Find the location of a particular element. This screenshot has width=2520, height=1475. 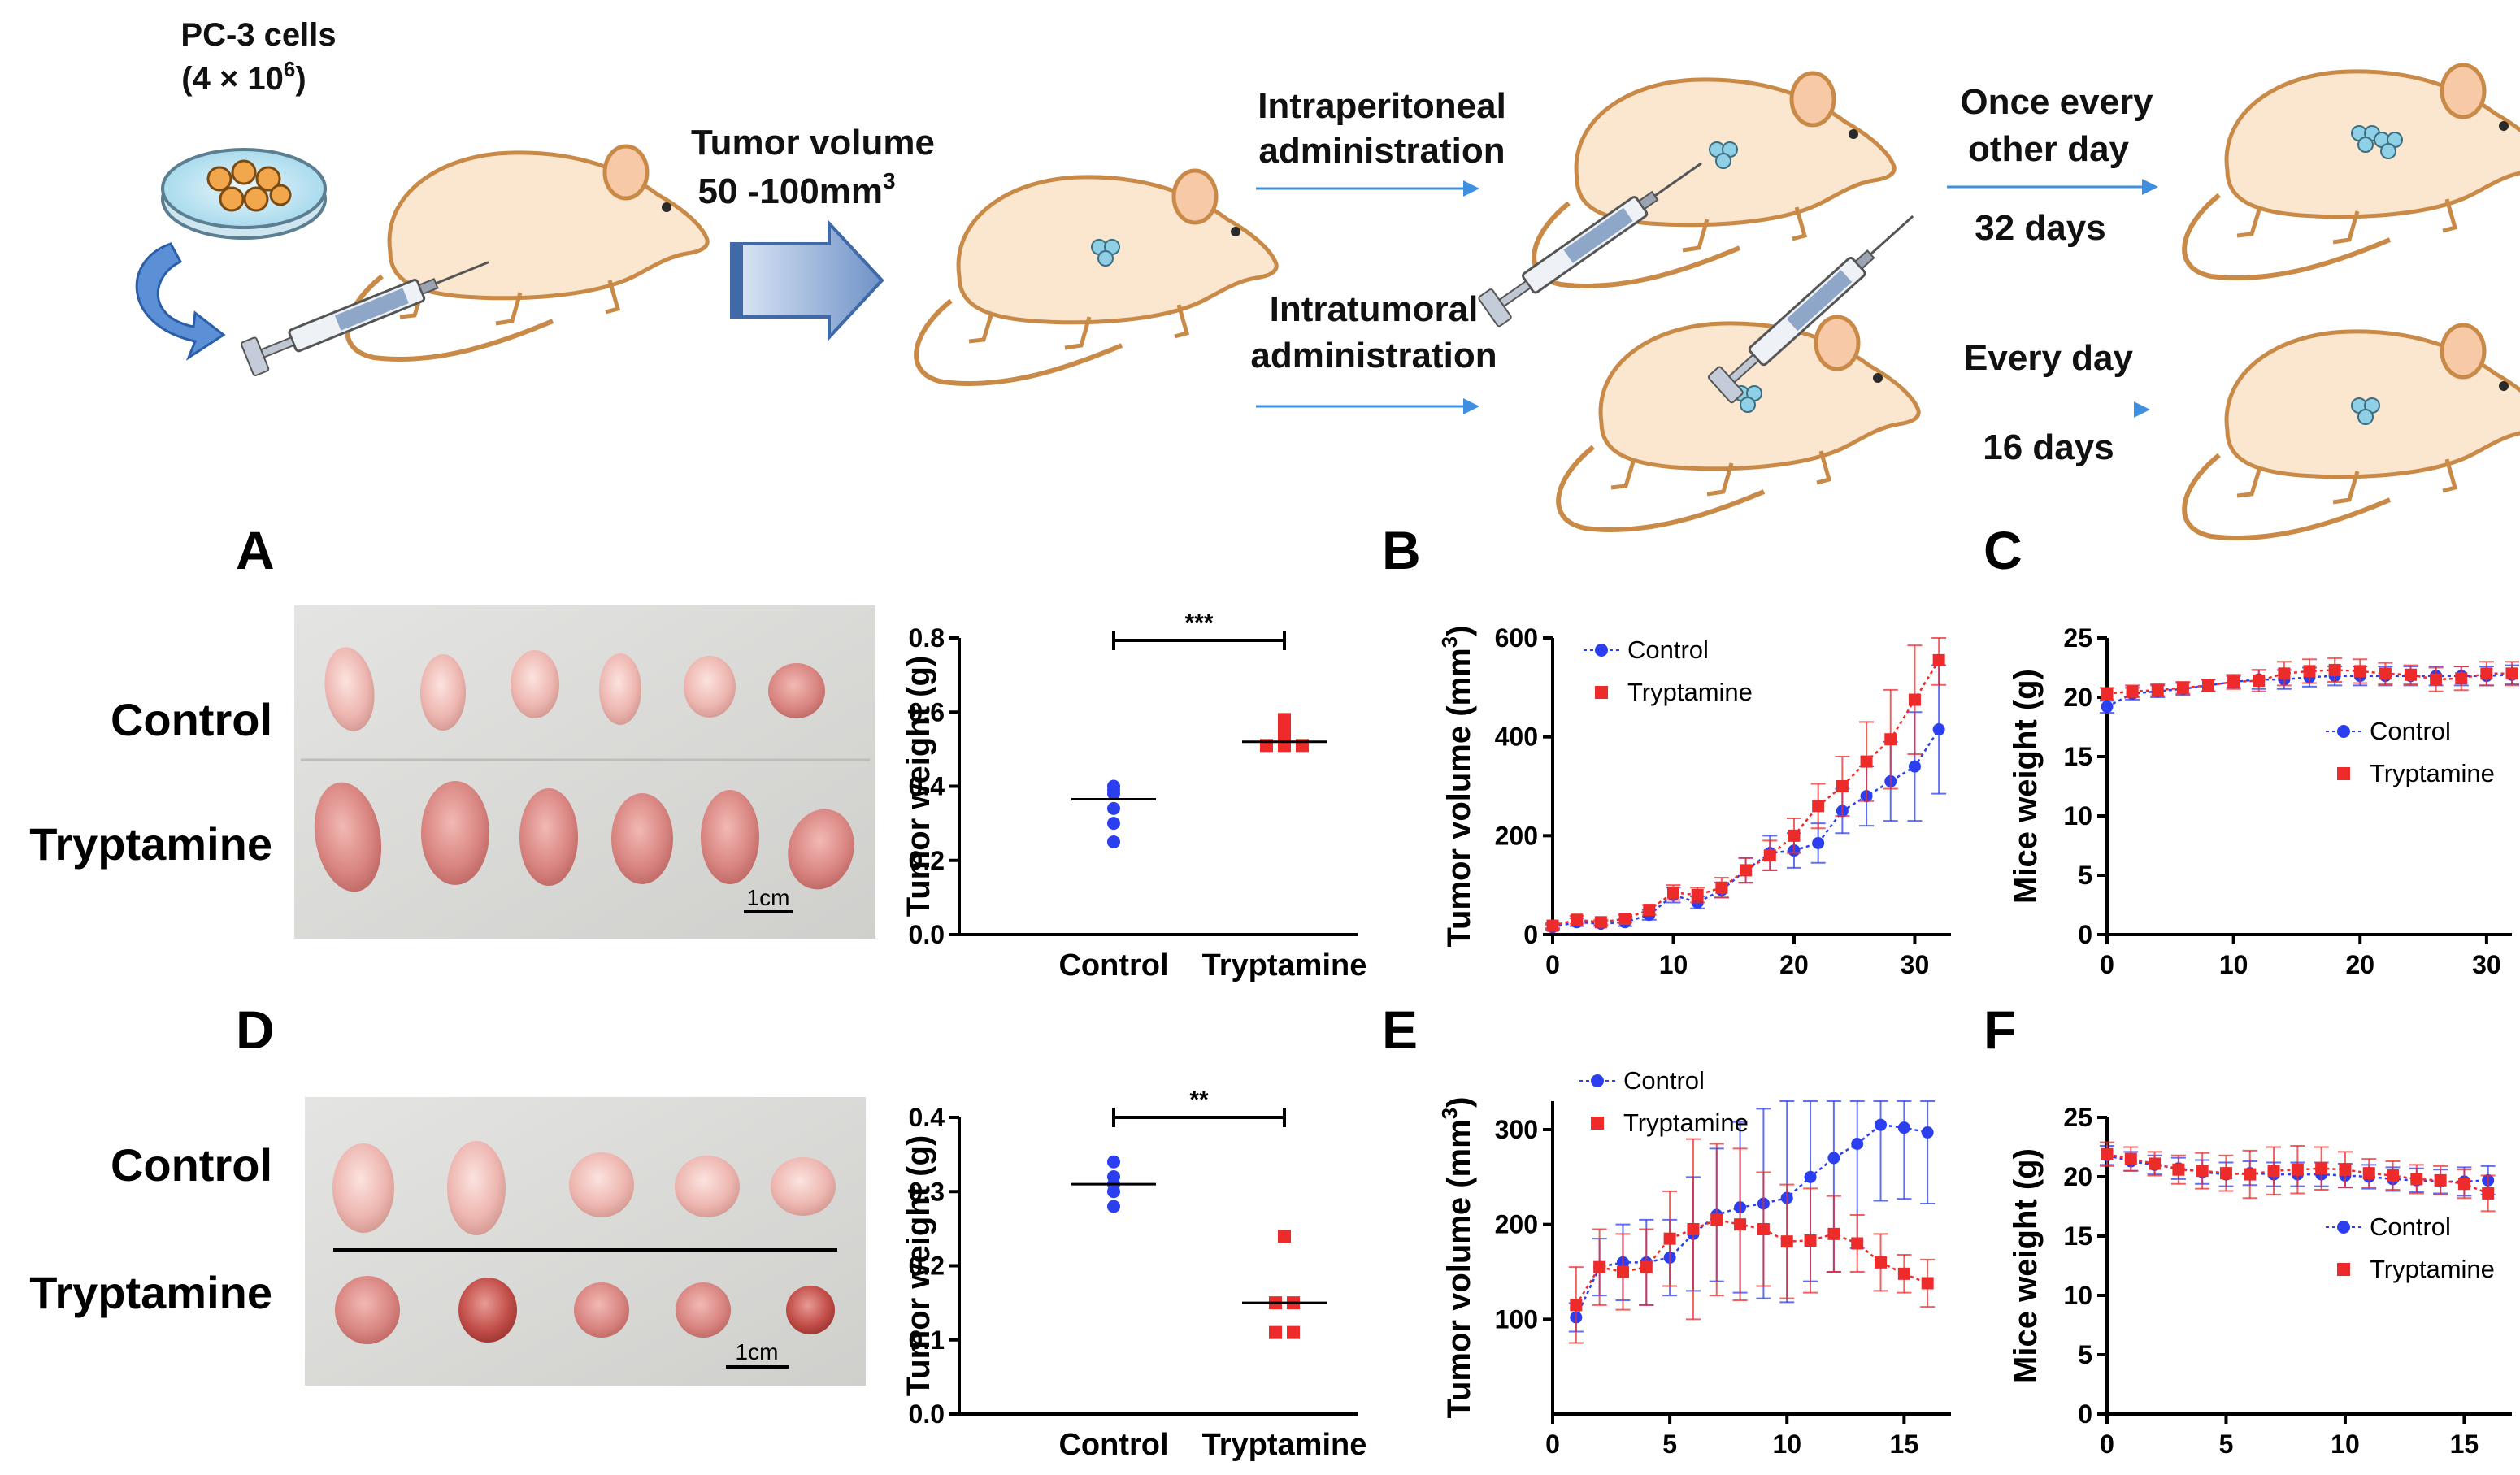

y-tick-label: 0.4 is located at coordinates (927, 1117).